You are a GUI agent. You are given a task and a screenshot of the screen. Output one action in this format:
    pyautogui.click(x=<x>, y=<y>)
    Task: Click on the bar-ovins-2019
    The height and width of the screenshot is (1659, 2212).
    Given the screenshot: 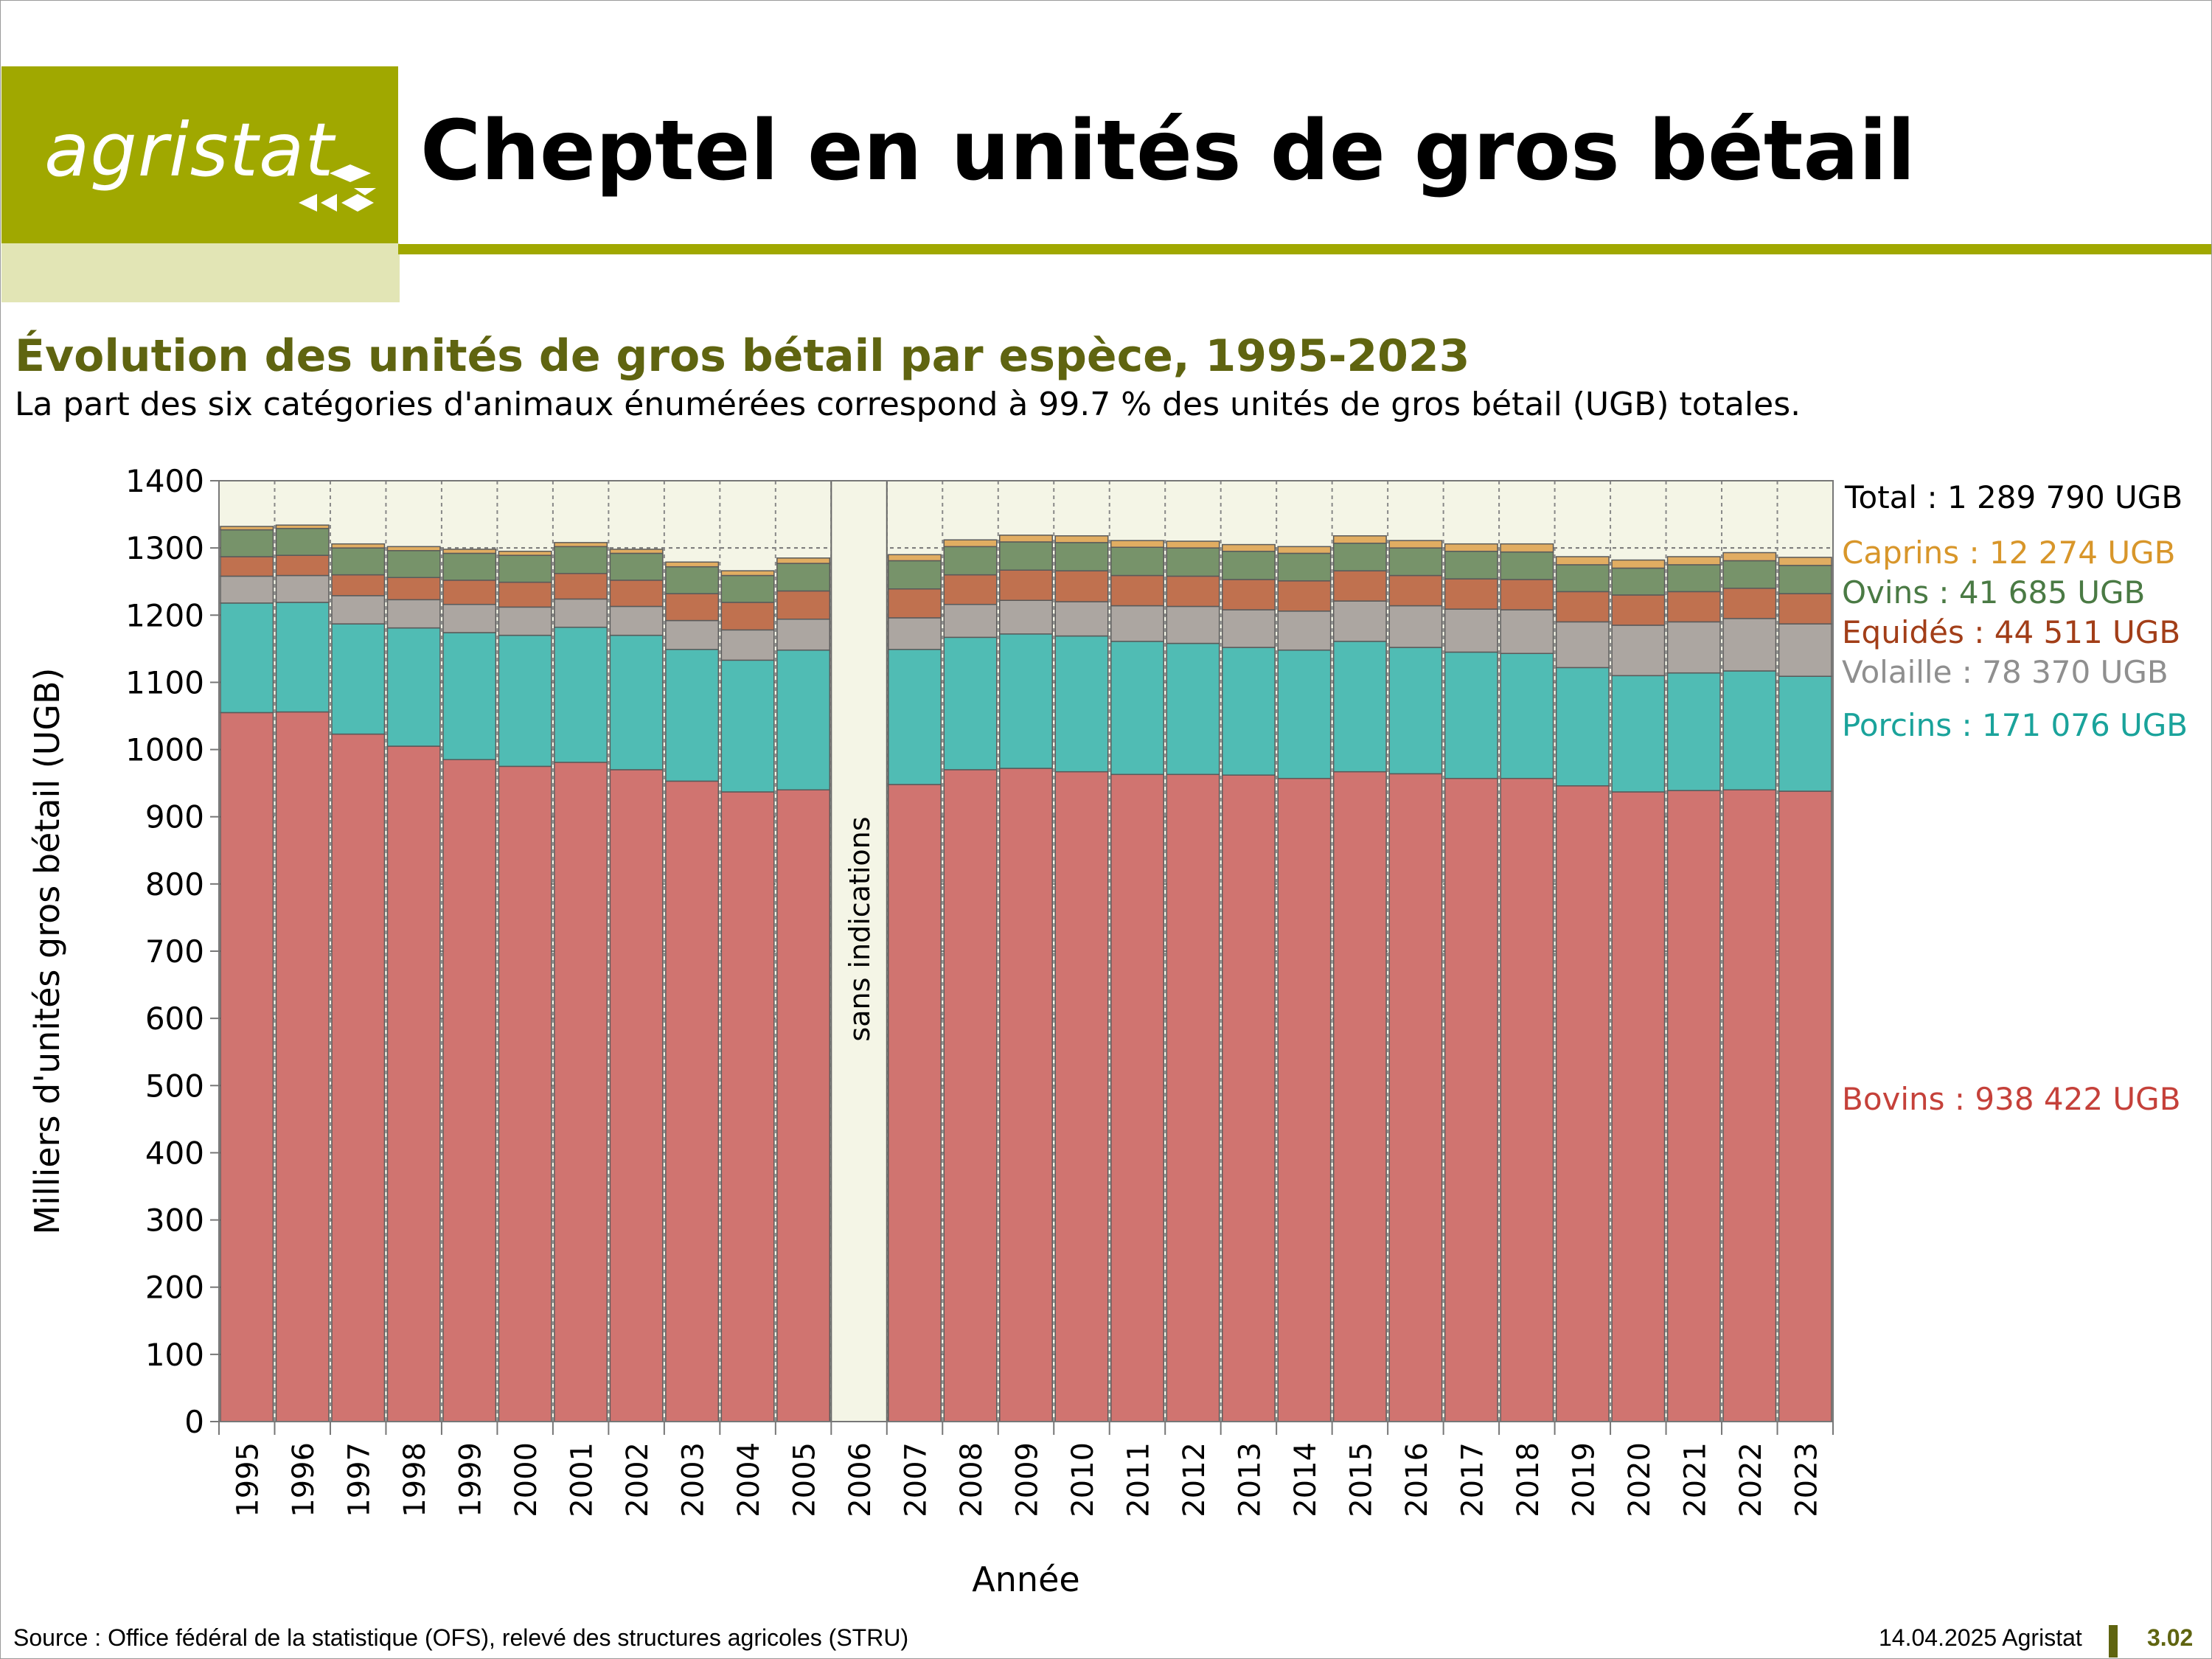 What is the action you would take?
    pyautogui.click(x=1582, y=578)
    